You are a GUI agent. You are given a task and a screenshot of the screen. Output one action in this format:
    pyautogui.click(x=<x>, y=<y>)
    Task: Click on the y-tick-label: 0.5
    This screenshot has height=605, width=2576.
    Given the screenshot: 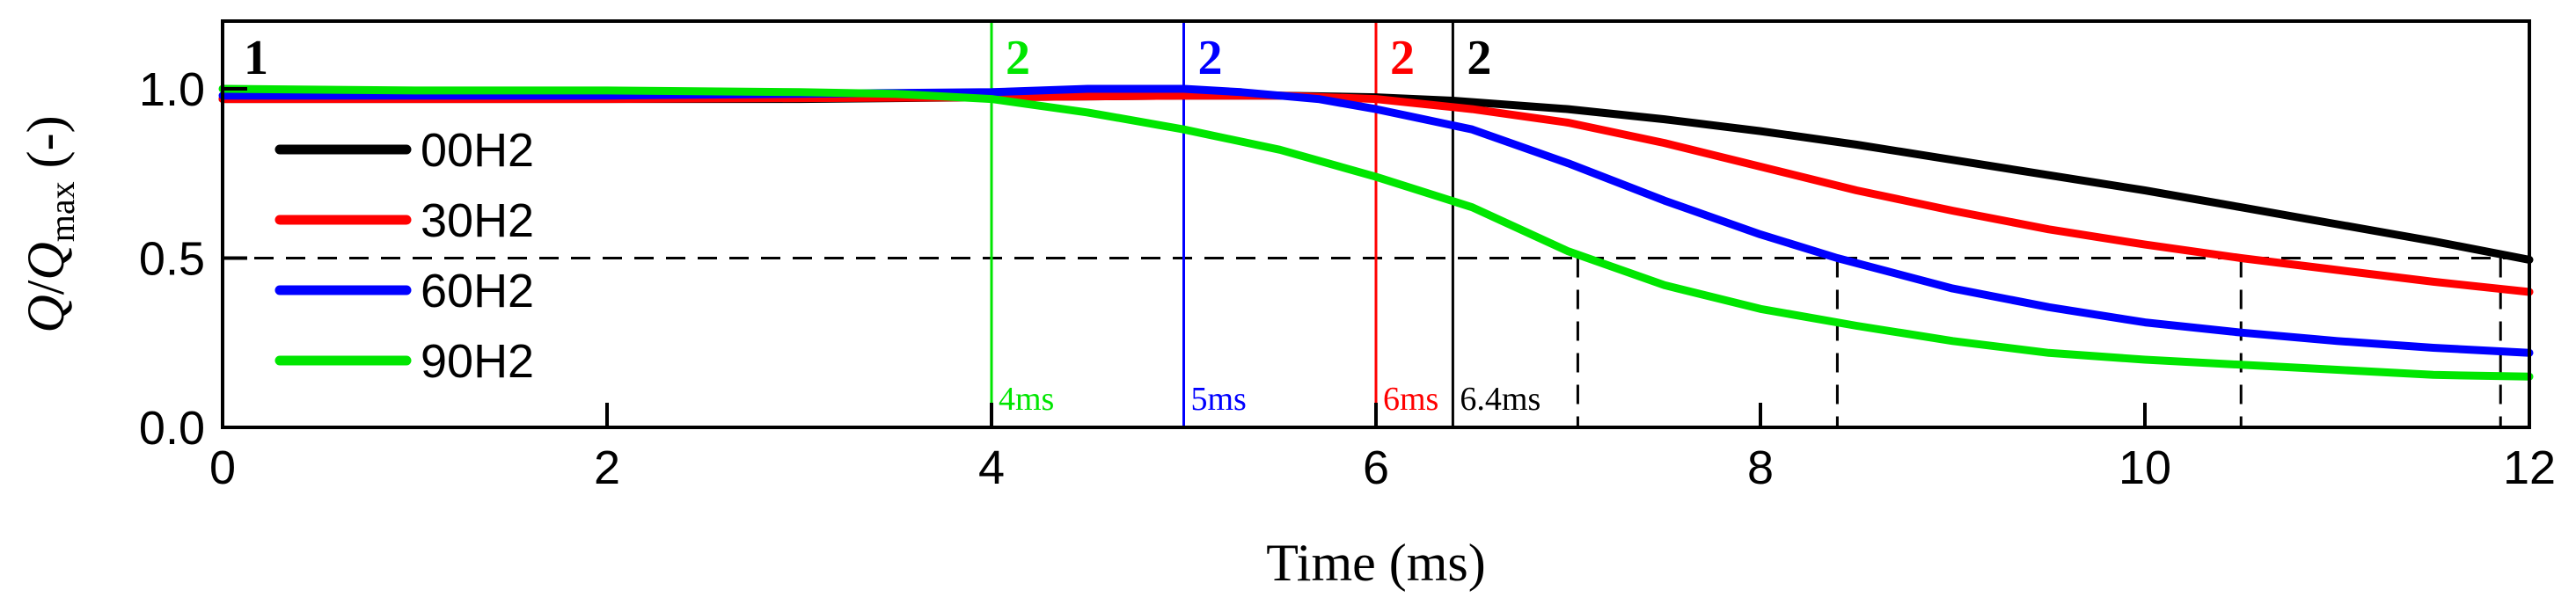 What is the action you would take?
    pyautogui.click(x=172, y=259)
    